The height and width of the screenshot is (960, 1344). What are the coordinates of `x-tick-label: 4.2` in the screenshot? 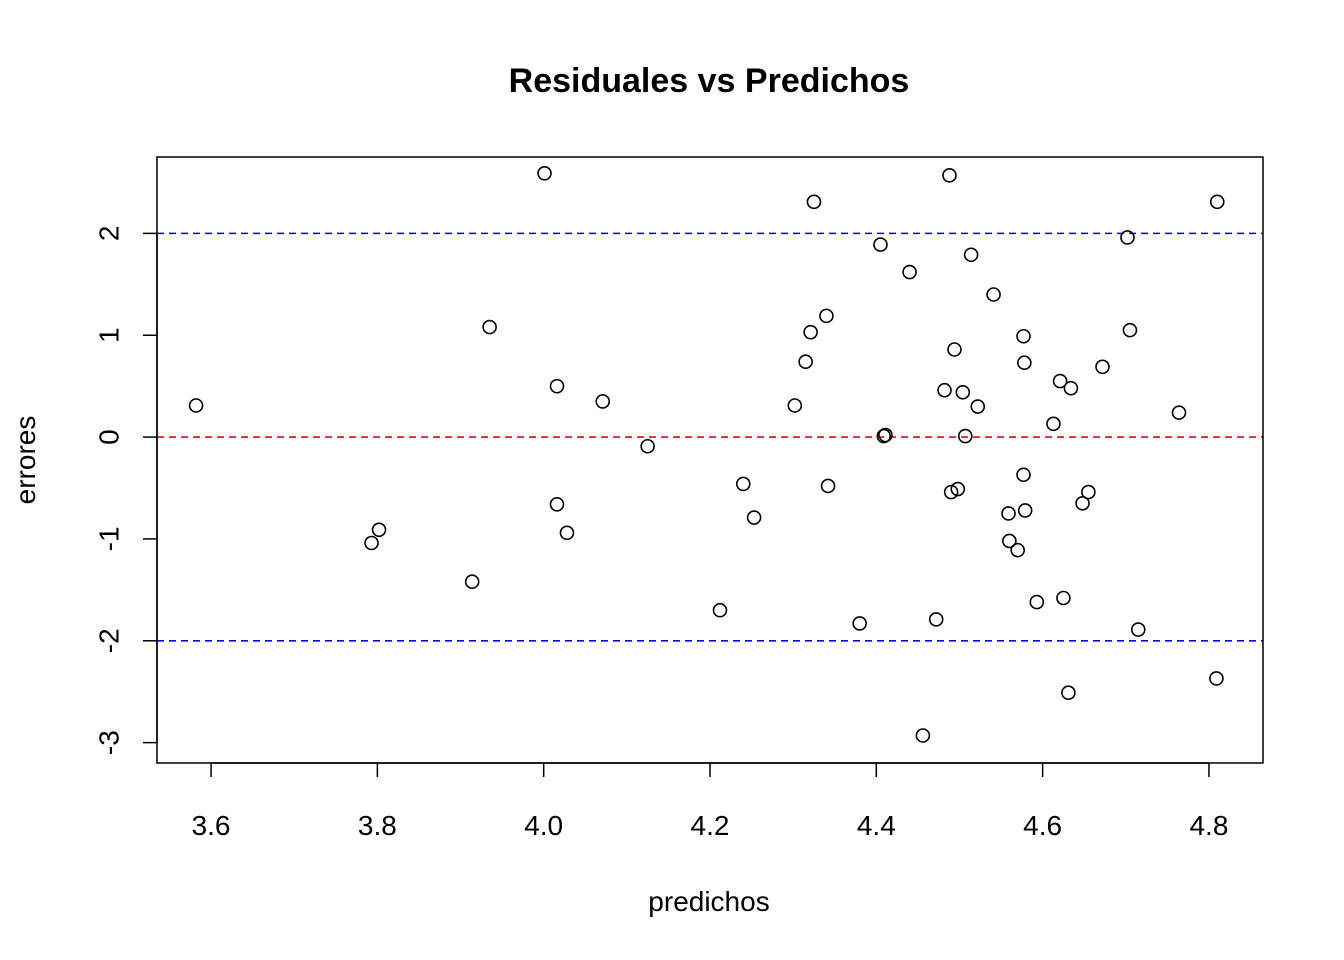 It's located at (710, 825).